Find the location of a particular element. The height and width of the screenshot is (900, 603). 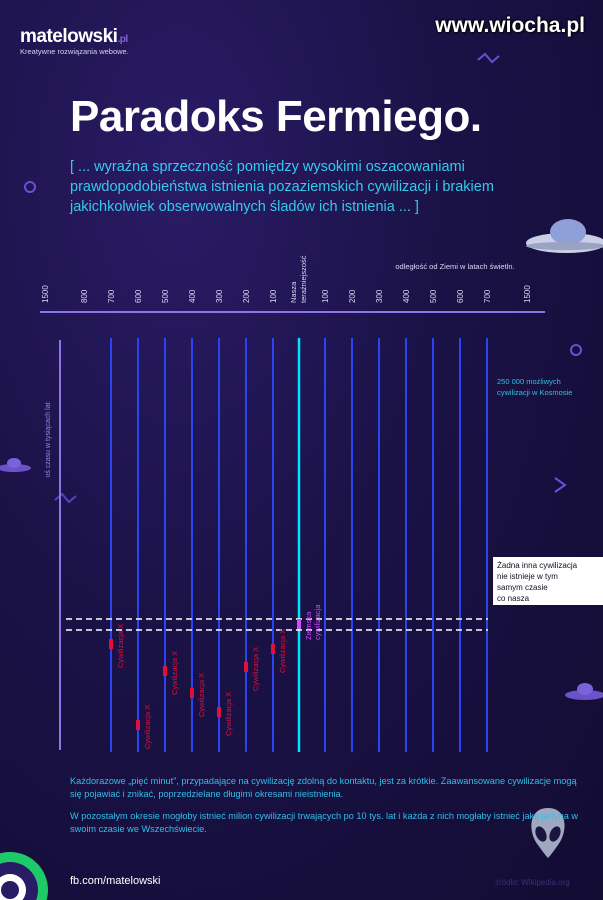

distance-axis-label: odległość od Ziemi w latach świetln. is located at coordinates (454, 266).